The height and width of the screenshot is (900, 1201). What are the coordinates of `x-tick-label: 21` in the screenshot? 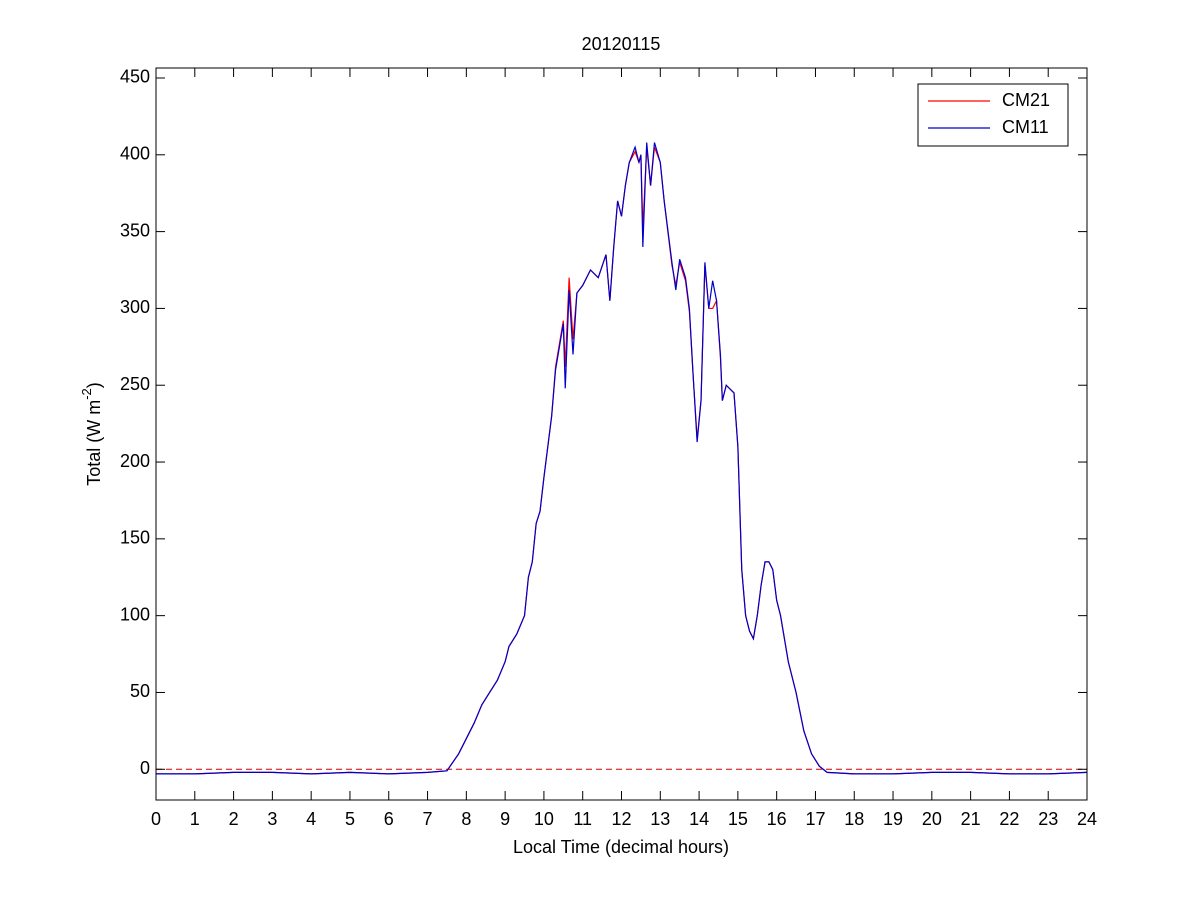 It's located at (971, 819).